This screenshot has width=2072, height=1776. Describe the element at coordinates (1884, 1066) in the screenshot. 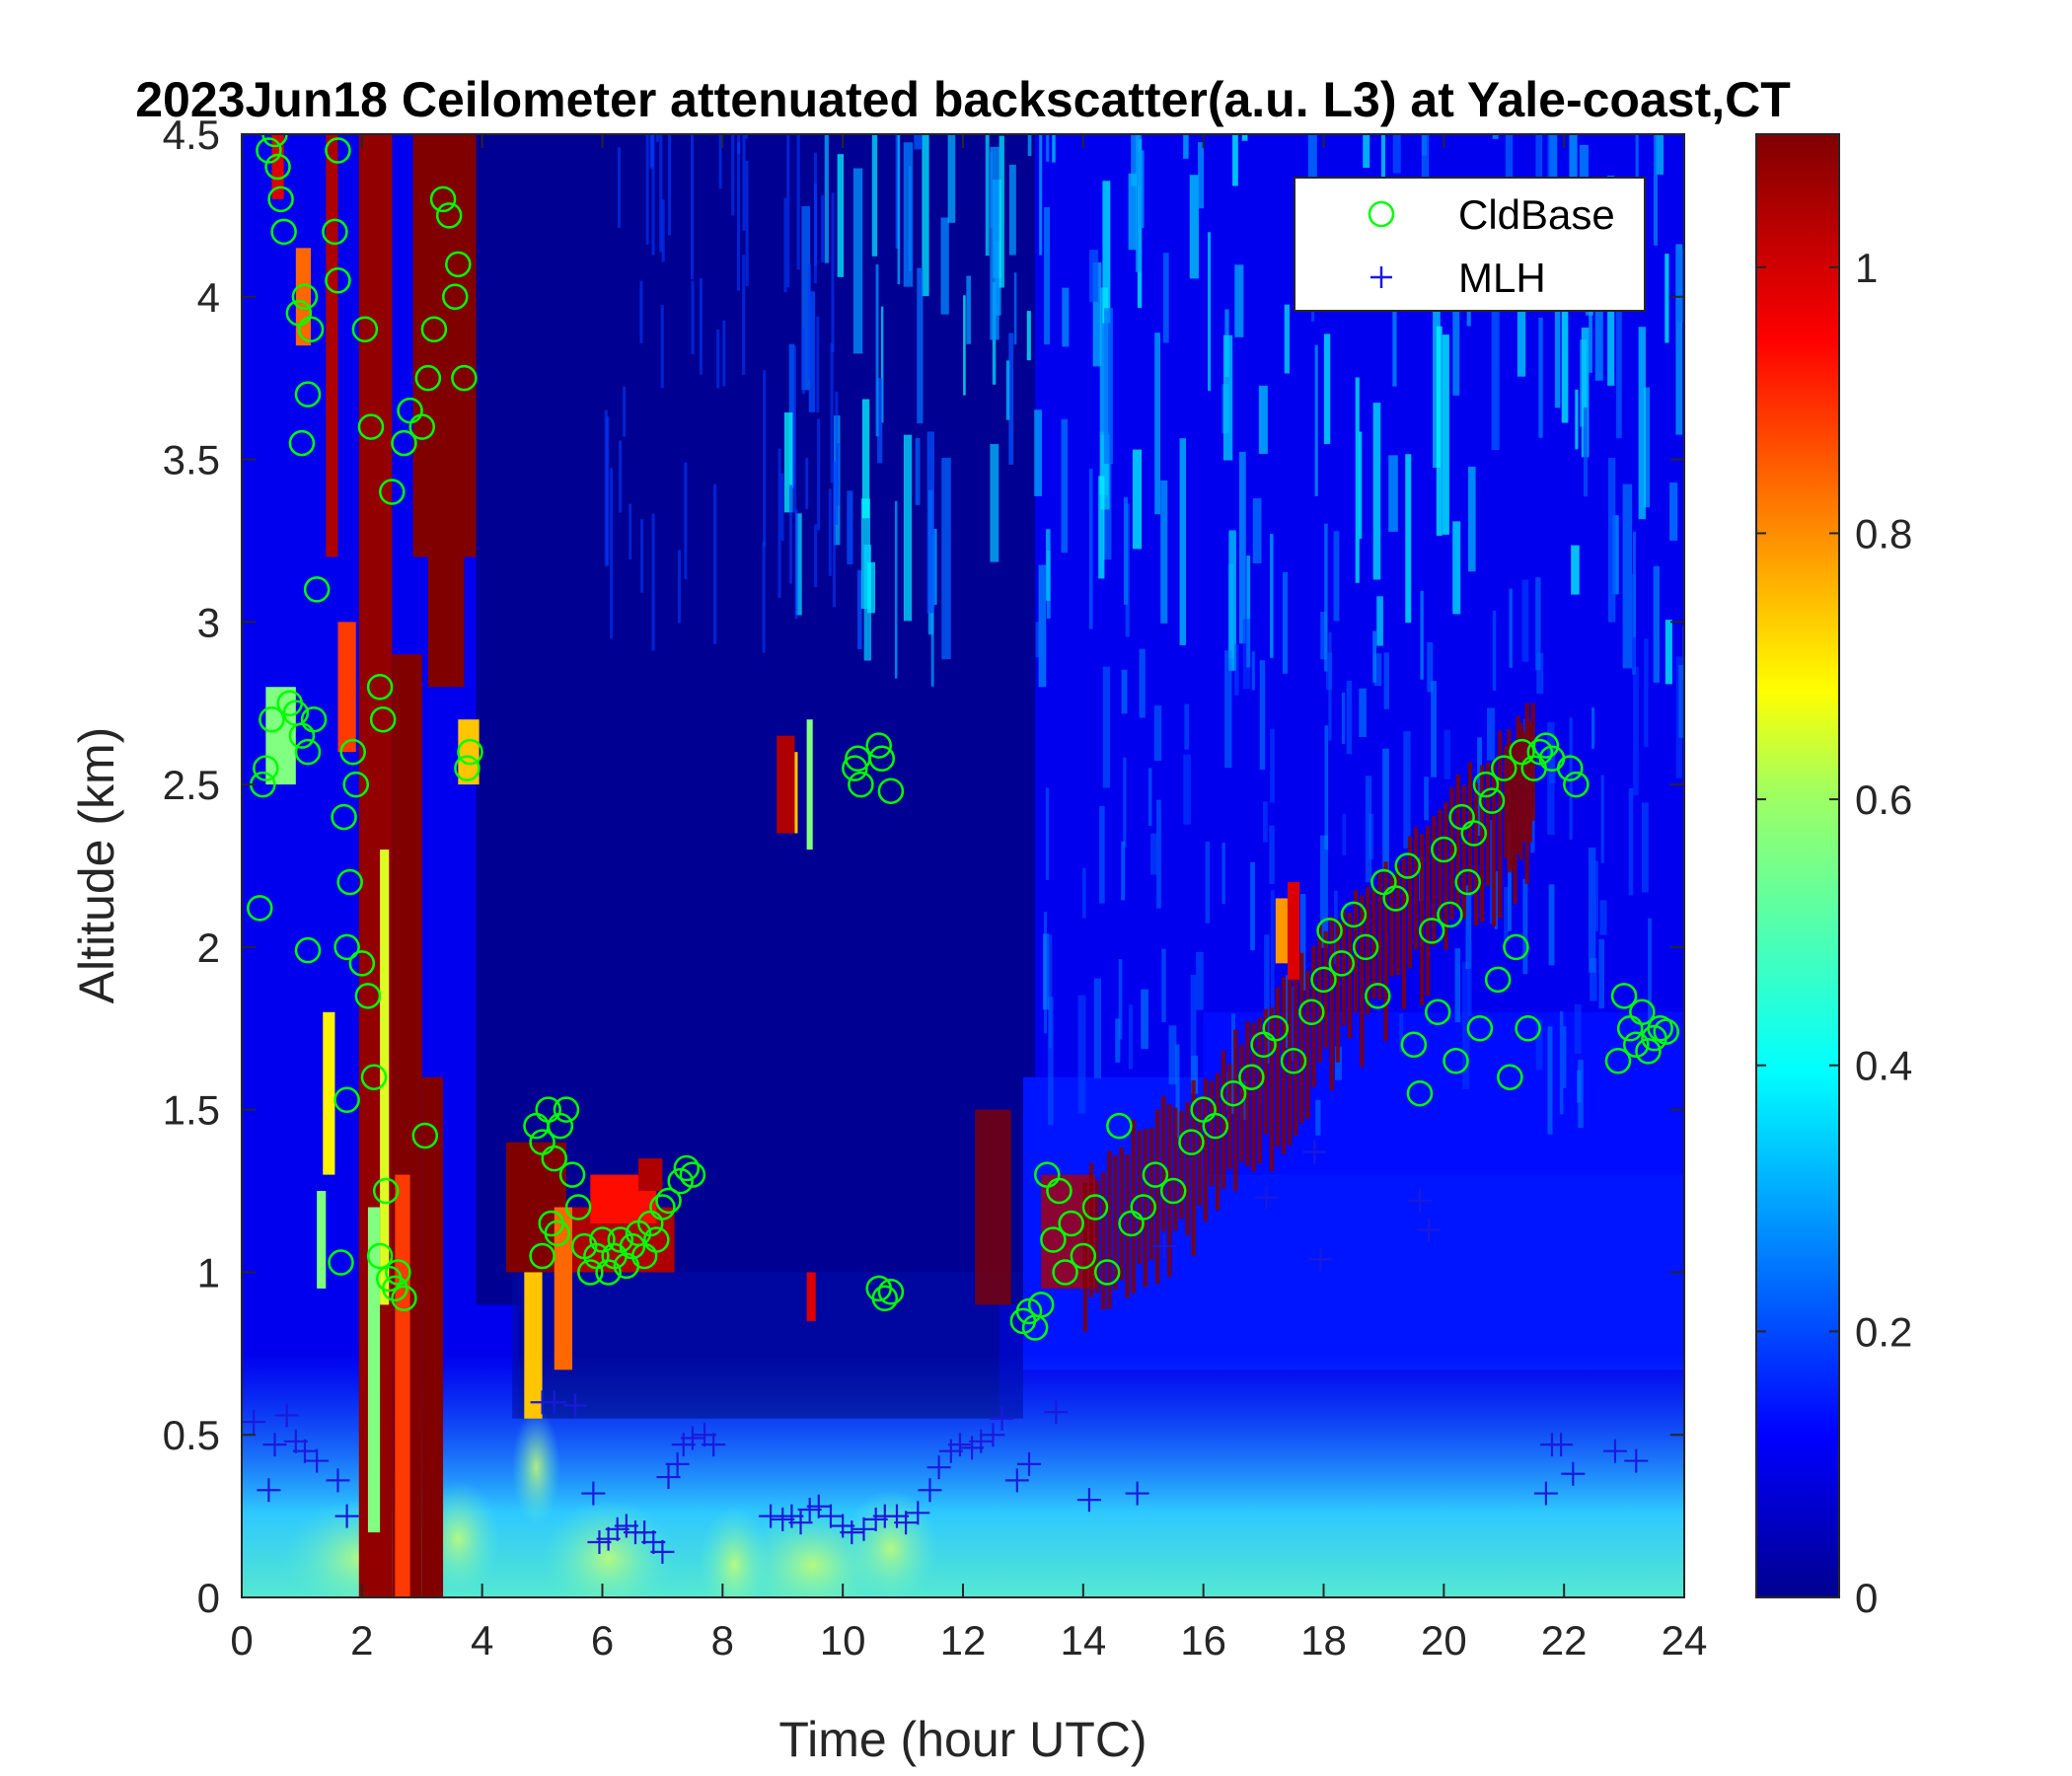

I see `colorbar-tick-label: 0.4` at that location.